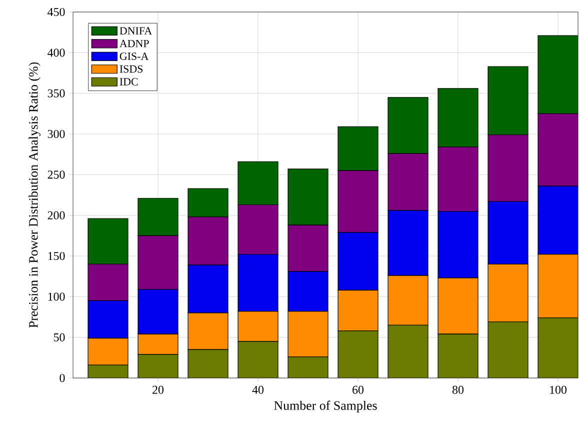  I want to click on x-tick-label: 100, so click(558, 390).